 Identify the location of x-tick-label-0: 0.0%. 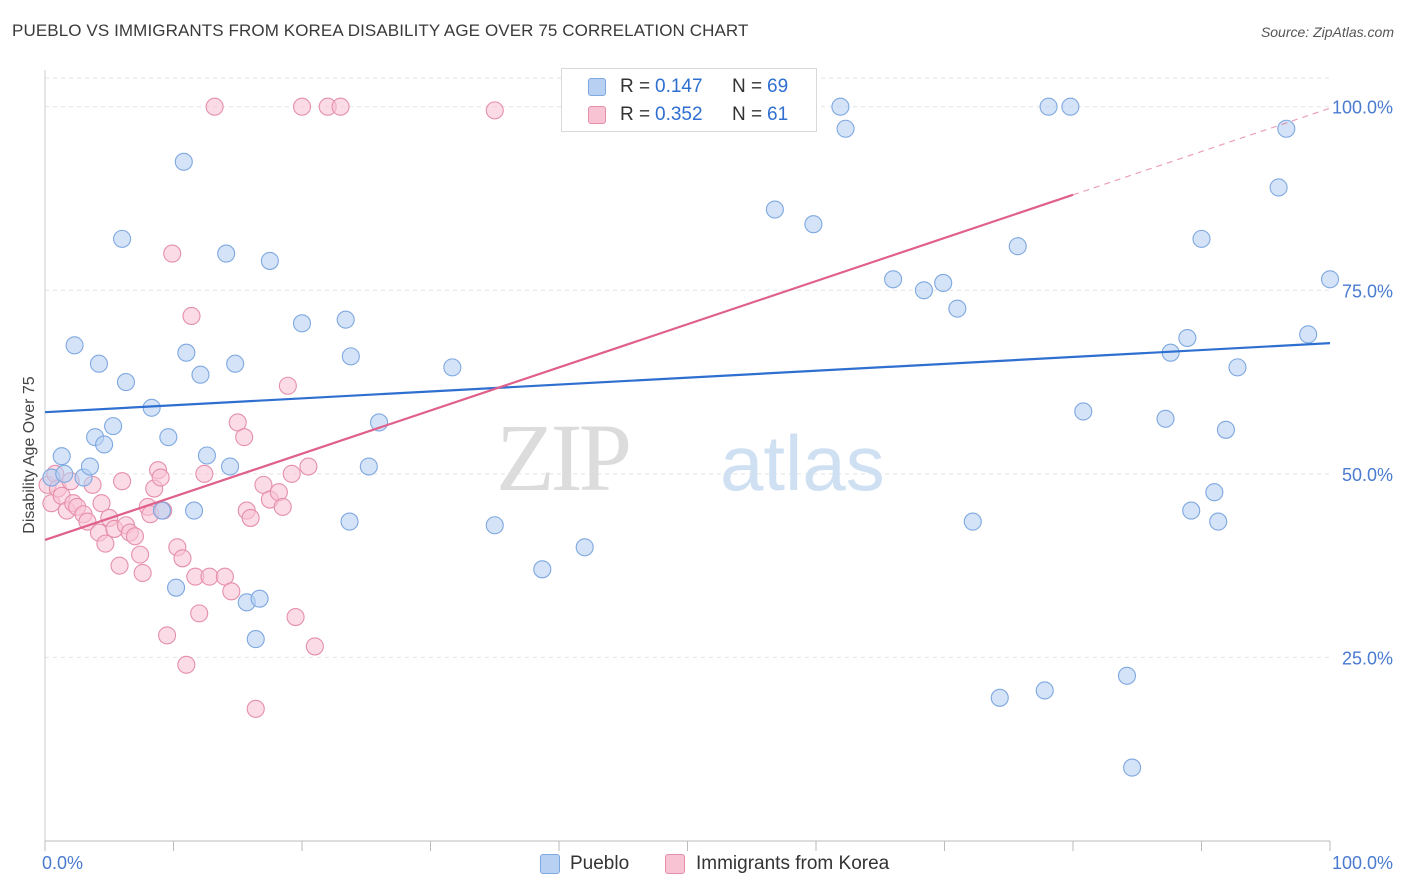
(62, 863).